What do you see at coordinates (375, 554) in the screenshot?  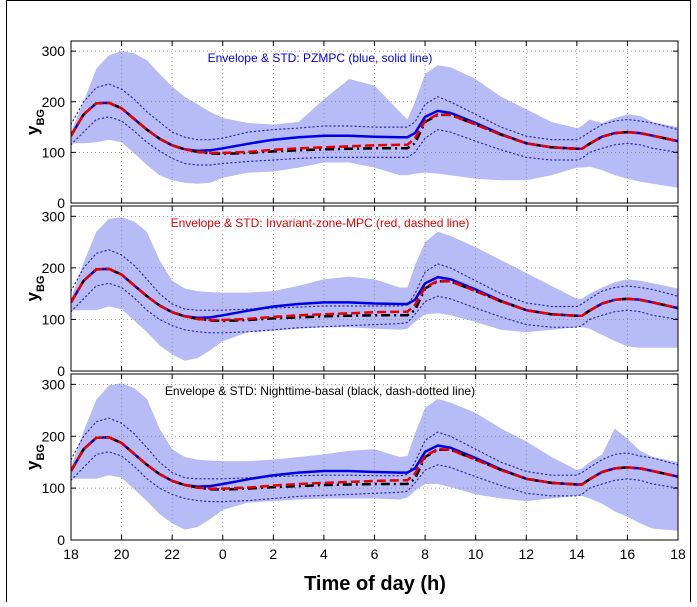 I see `x-tick-label: 6` at bounding box center [375, 554].